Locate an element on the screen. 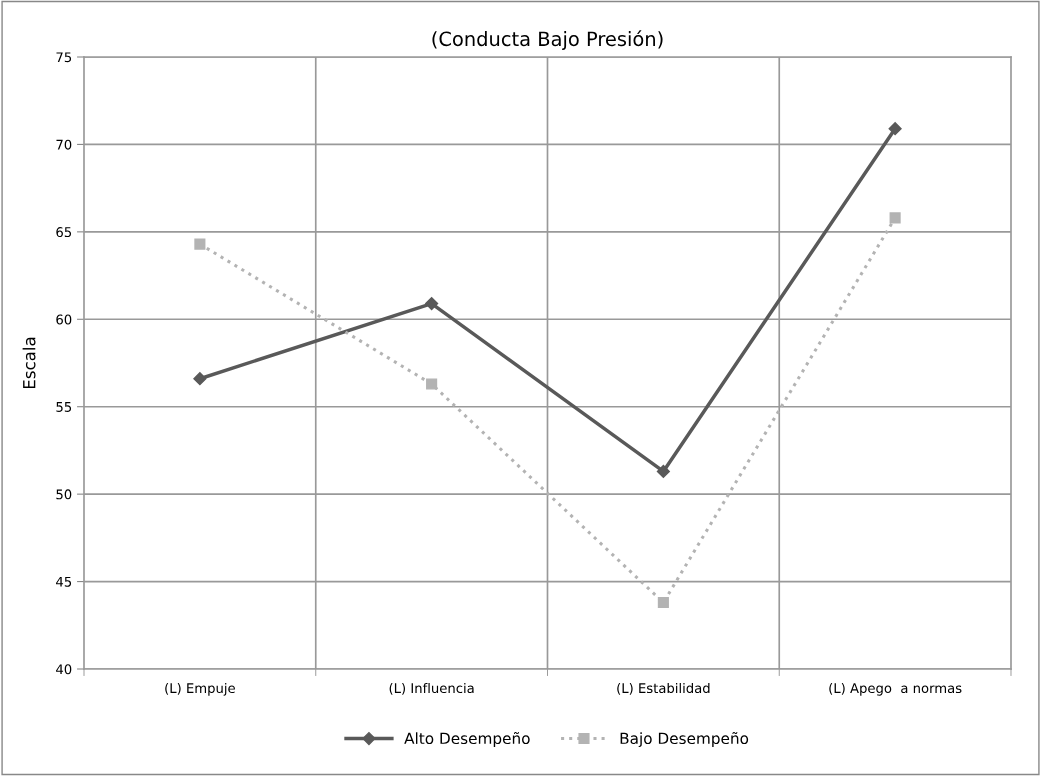  y-tick-label: 50 is located at coordinates (64, 494).